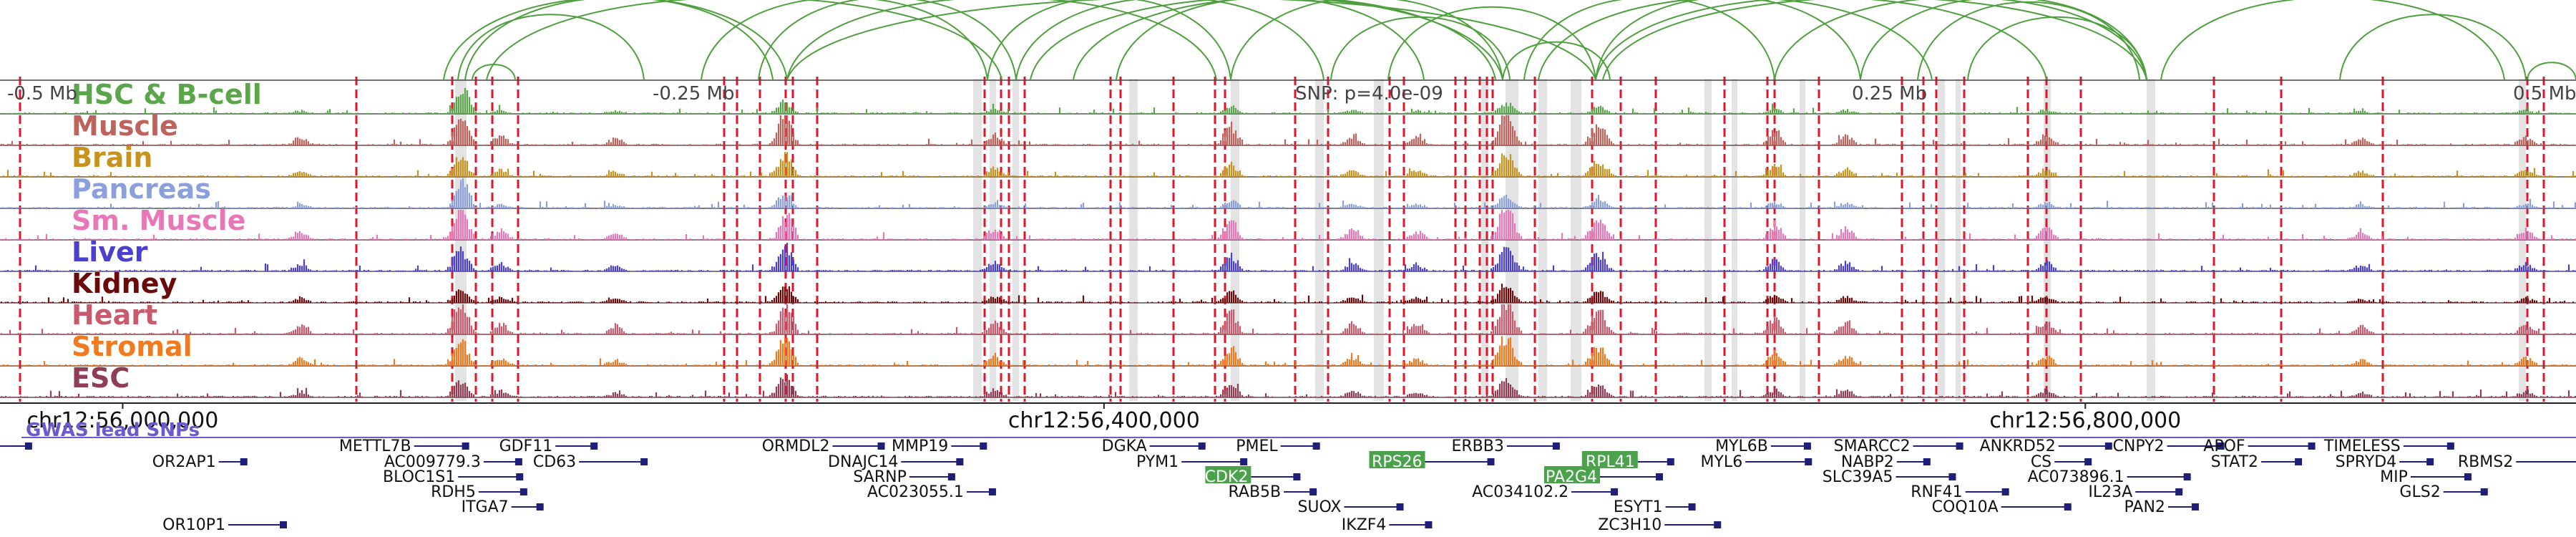 This screenshot has height=537, width=2576. What do you see at coordinates (2366, 462) in the screenshot?
I see `gene-label: SPRYD4` at bounding box center [2366, 462].